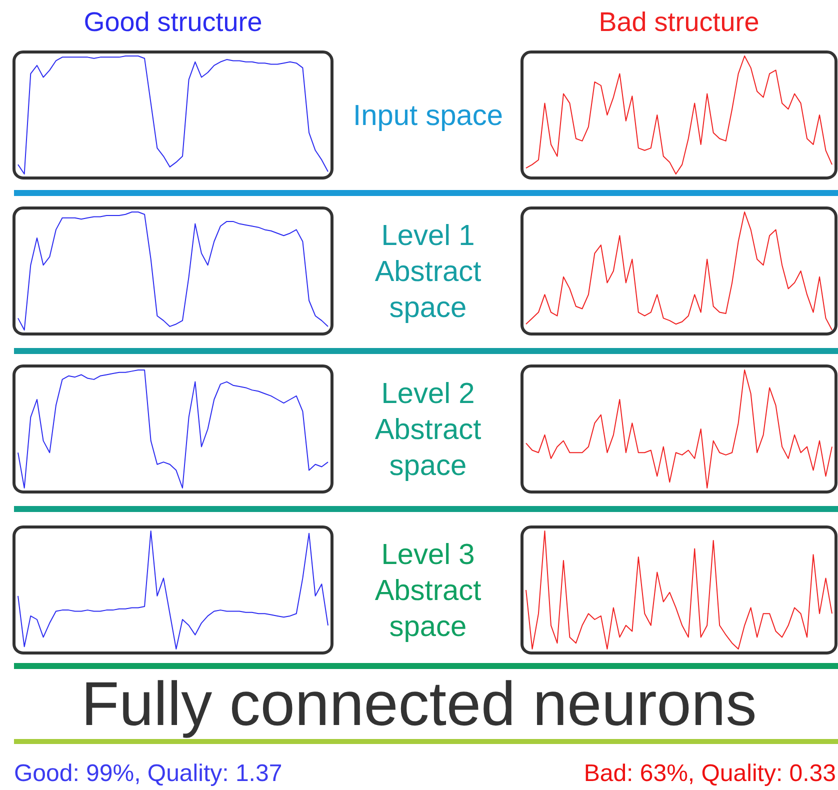 The width and height of the screenshot is (838, 790). What do you see at coordinates (679, 22) in the screenshot?
I see `chart-title: Bad structure` at bounding box center [679, 22].